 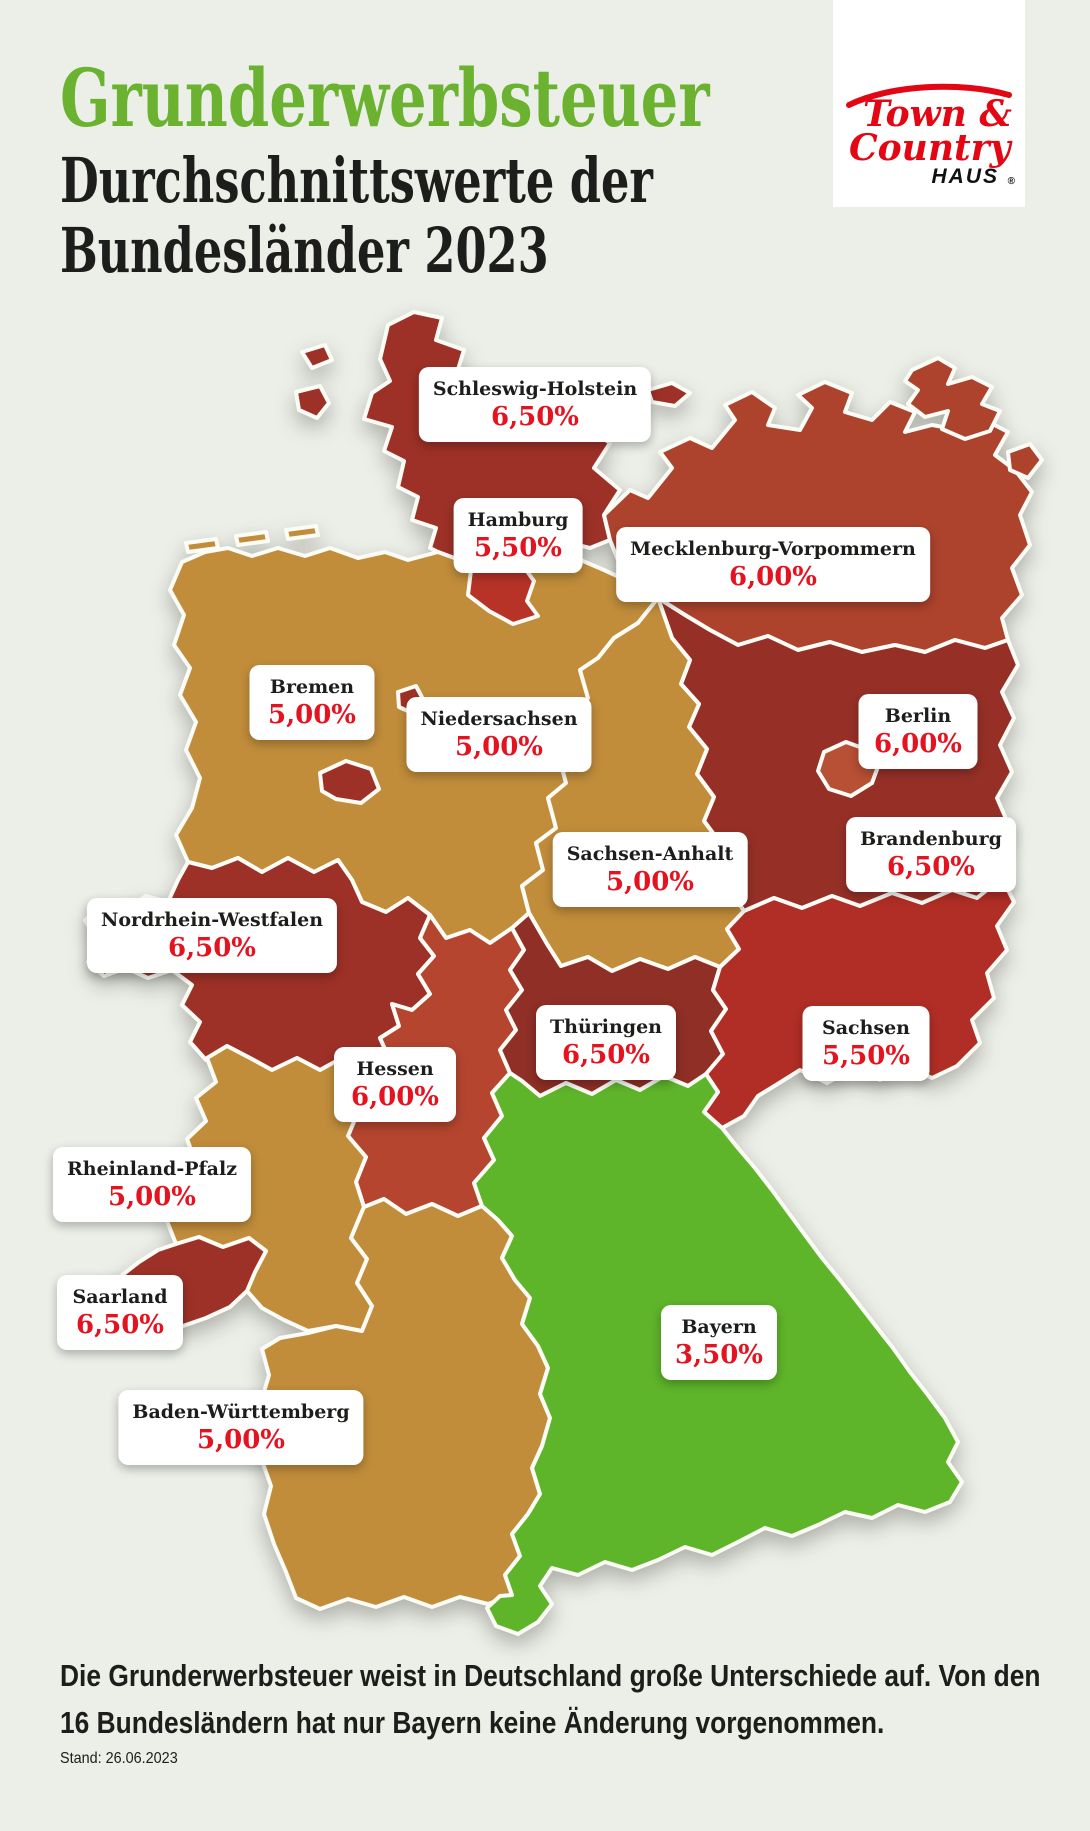 I want to click on page-subtitle-line2: Bundesländer 2023, so click(x=304, y=250).